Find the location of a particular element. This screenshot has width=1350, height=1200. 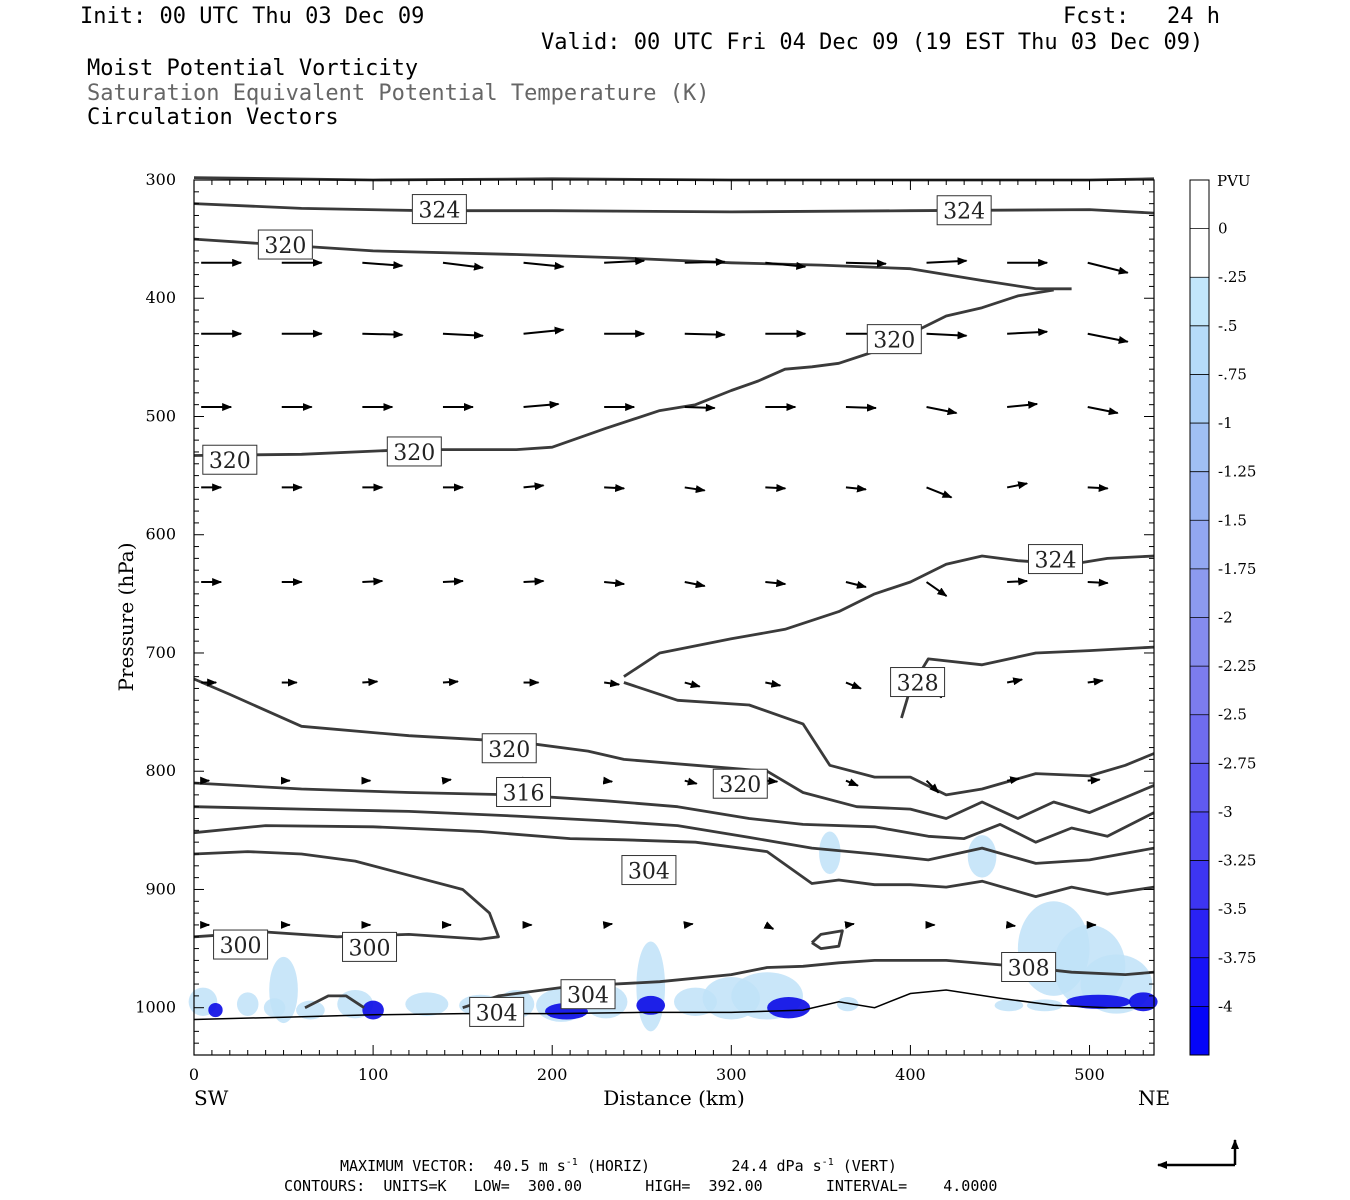

ne-end-label: NE is located at coordinates (1154, 1098).